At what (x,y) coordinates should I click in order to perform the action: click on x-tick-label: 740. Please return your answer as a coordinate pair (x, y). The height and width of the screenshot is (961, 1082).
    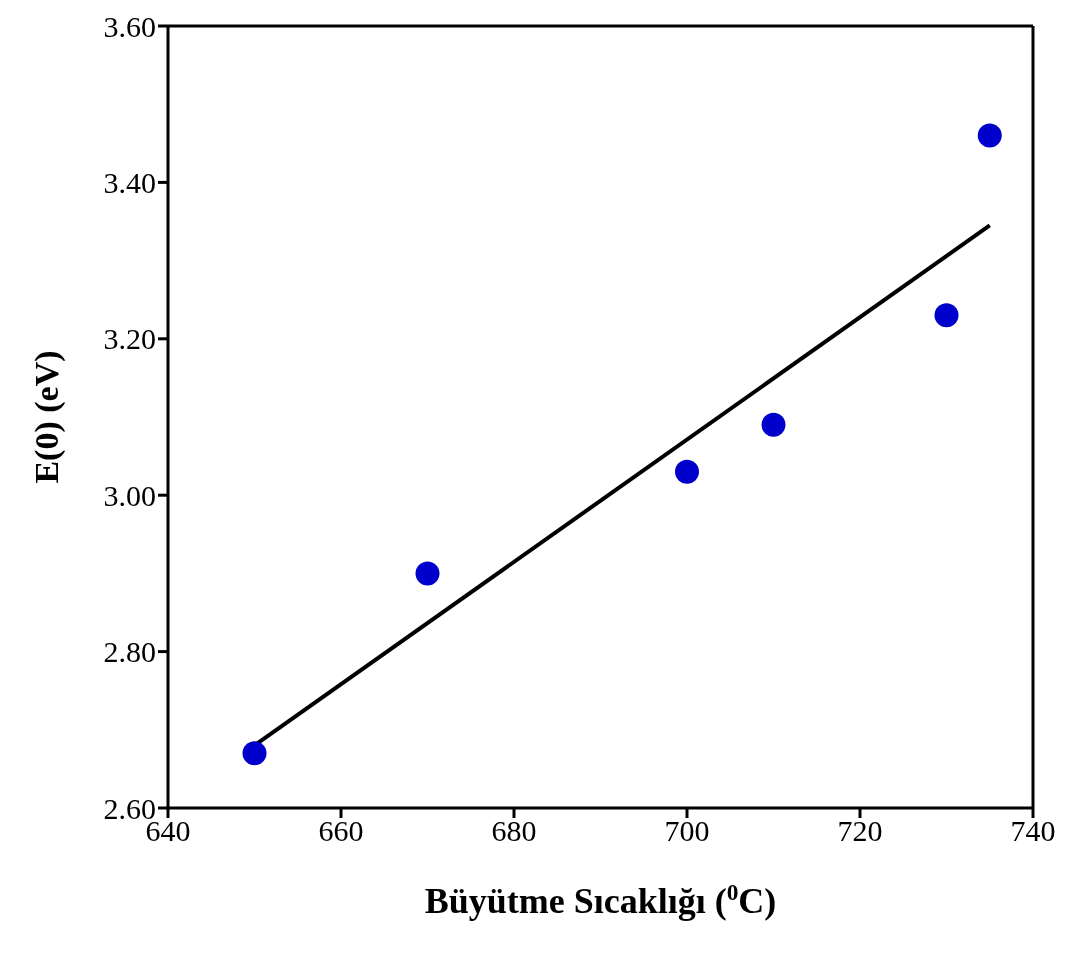
    Looking at the image, I should click on (1033, 831).